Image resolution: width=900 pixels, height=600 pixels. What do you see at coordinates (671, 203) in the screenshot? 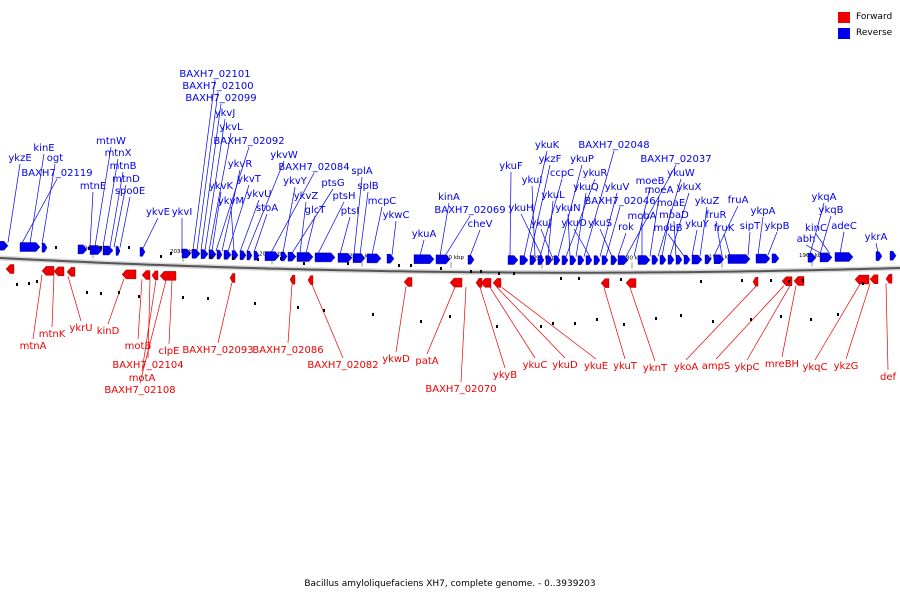
I see `gene-label-moae: moaE` at bounding box center [671, 203].